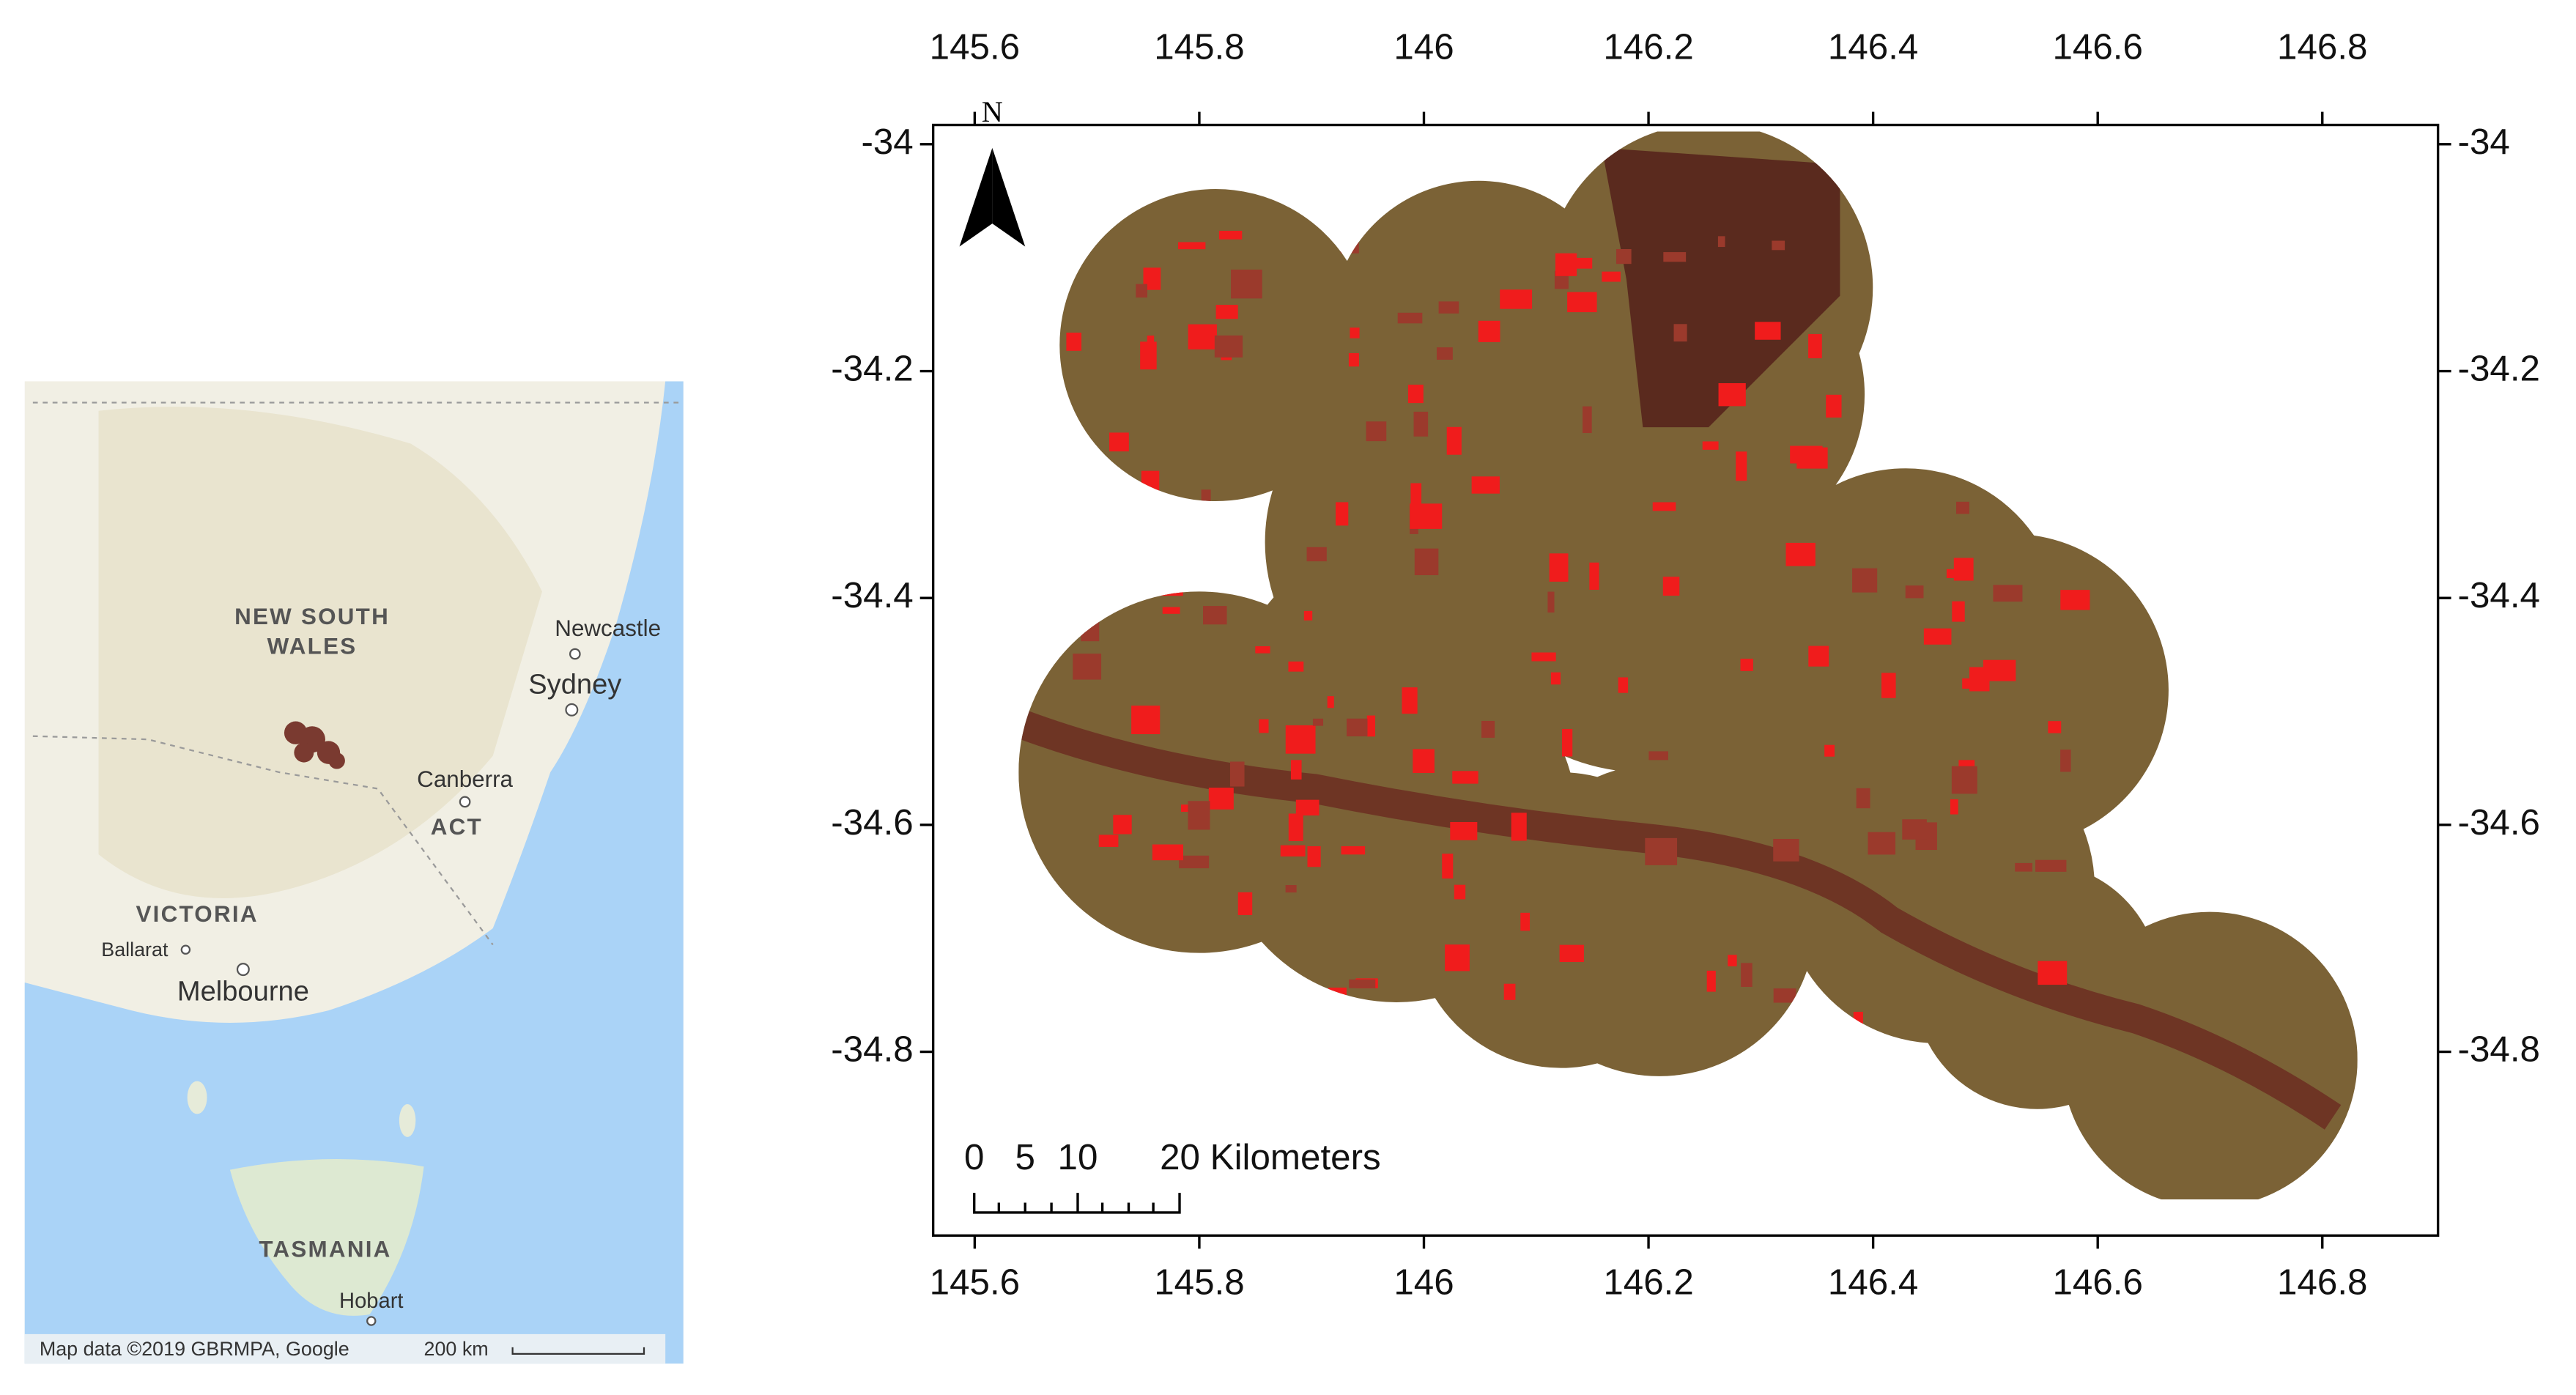  What do you see at coordinates (1721, 287) in the screenshot?
I see `dark-vegetation` at bounding box center [1721, 287].